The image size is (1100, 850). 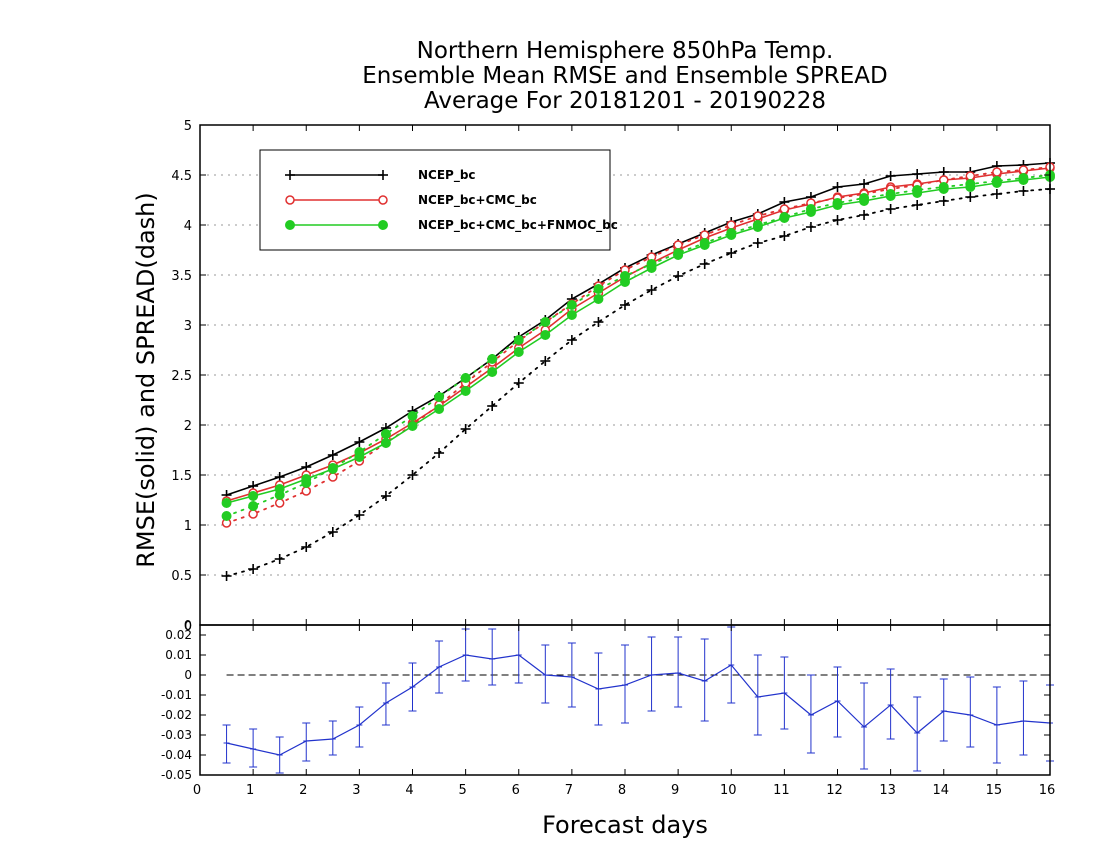 What do you see at coordinates (477, 200) in the screenshot?
I see `legend-label: NCEP_bc+CMC_bc` at bounding box center [477, 200].